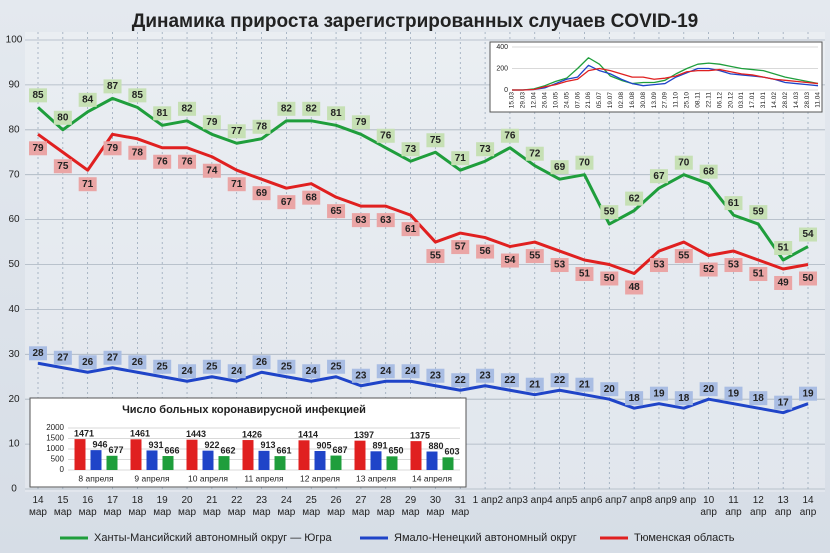  I want to click on x-tick-label: 10 апр, so click(708, 506).